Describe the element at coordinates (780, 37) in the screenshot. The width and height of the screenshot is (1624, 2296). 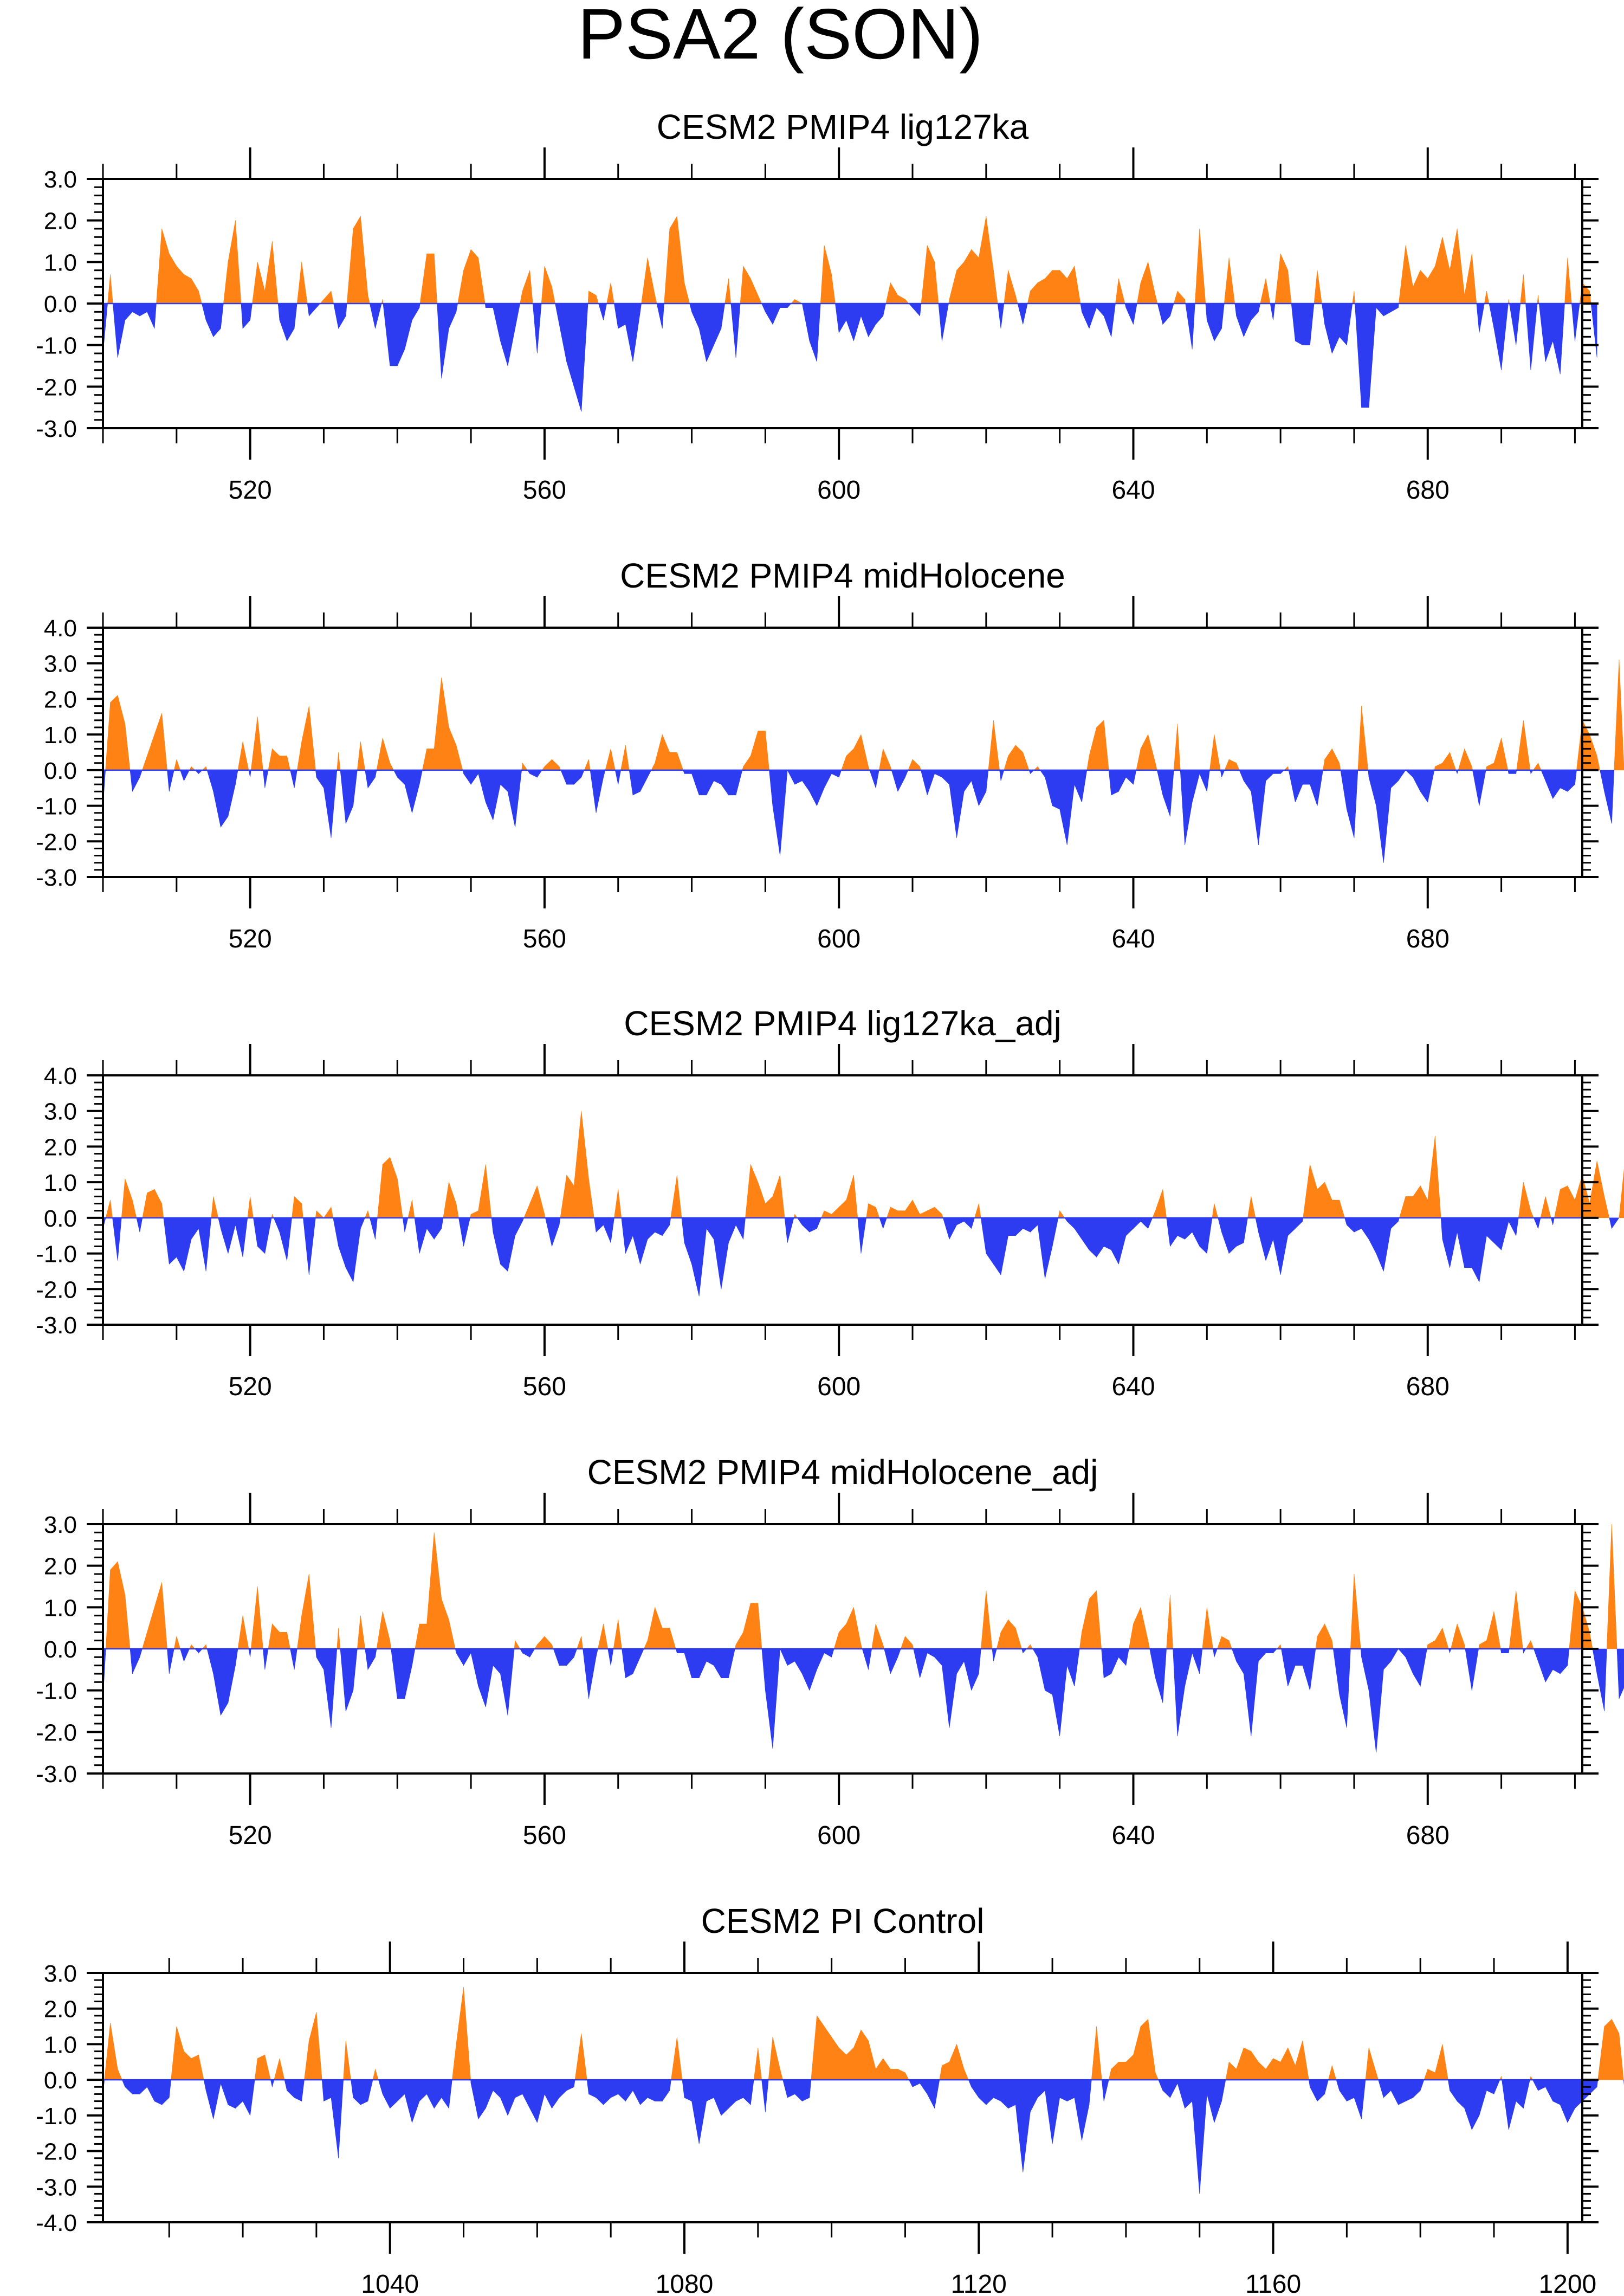
I see `figure-title: PSA2 (SON)` at that location.